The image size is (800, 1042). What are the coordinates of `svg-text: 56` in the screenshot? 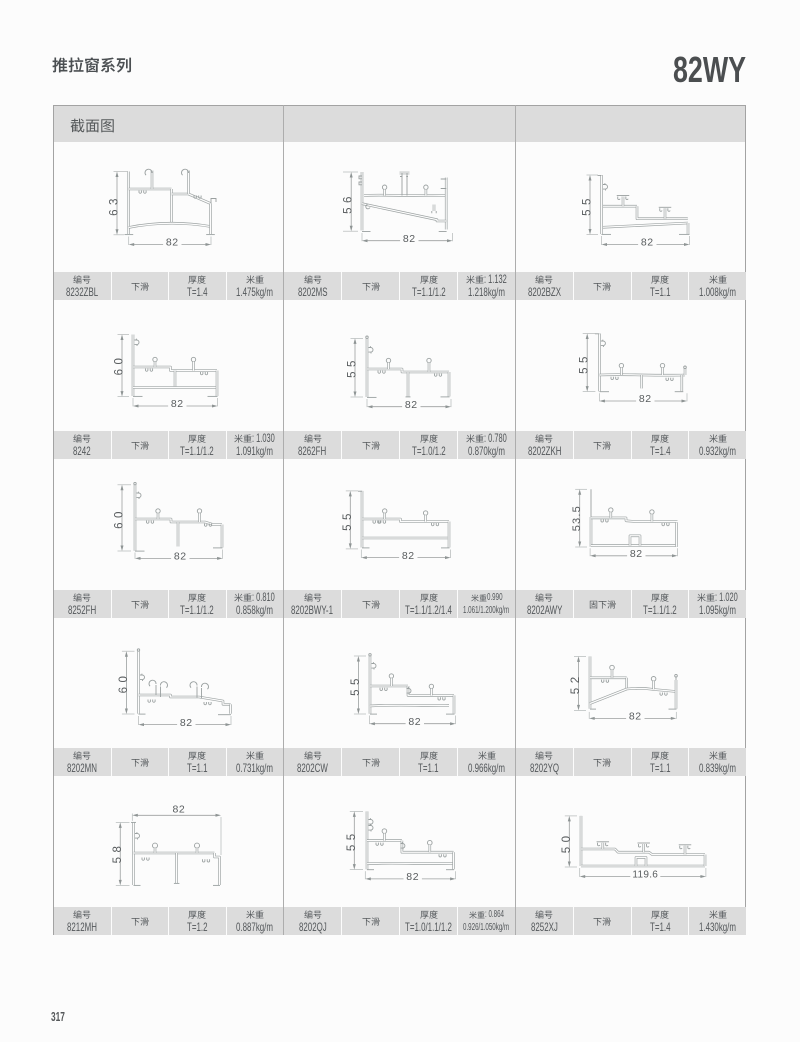 It's located at (349, 203).